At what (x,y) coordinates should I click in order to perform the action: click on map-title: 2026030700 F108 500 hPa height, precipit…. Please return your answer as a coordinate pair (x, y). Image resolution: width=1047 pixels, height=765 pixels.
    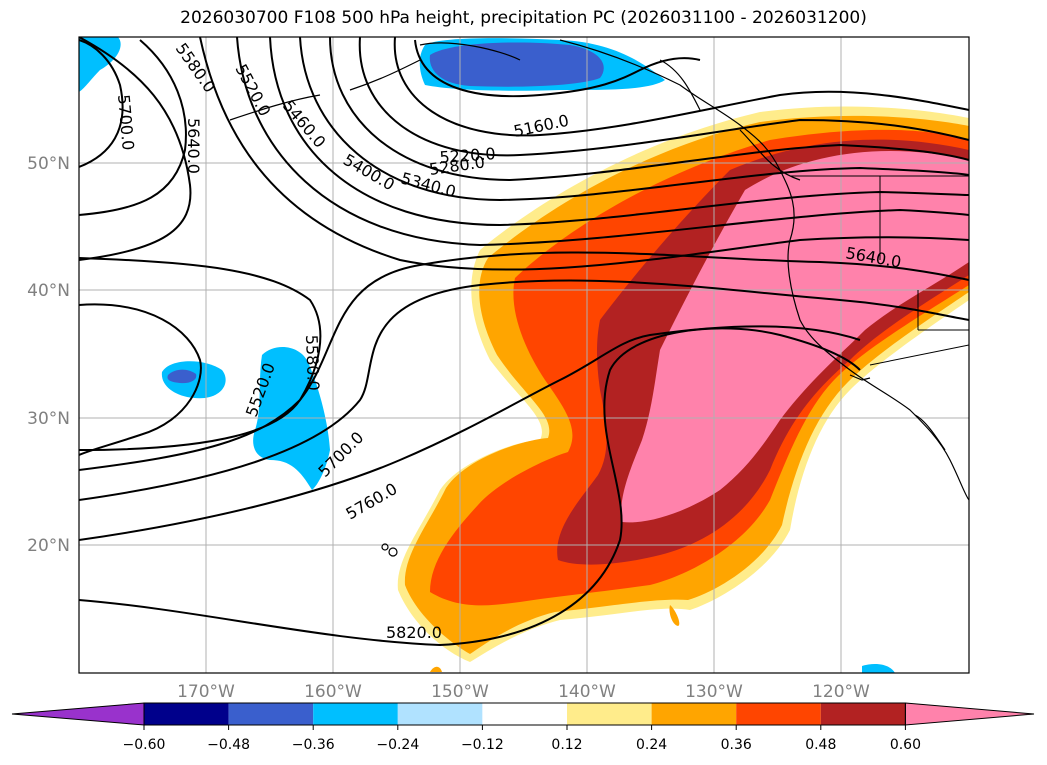
    Looking at the image, I should click on (523, 18).